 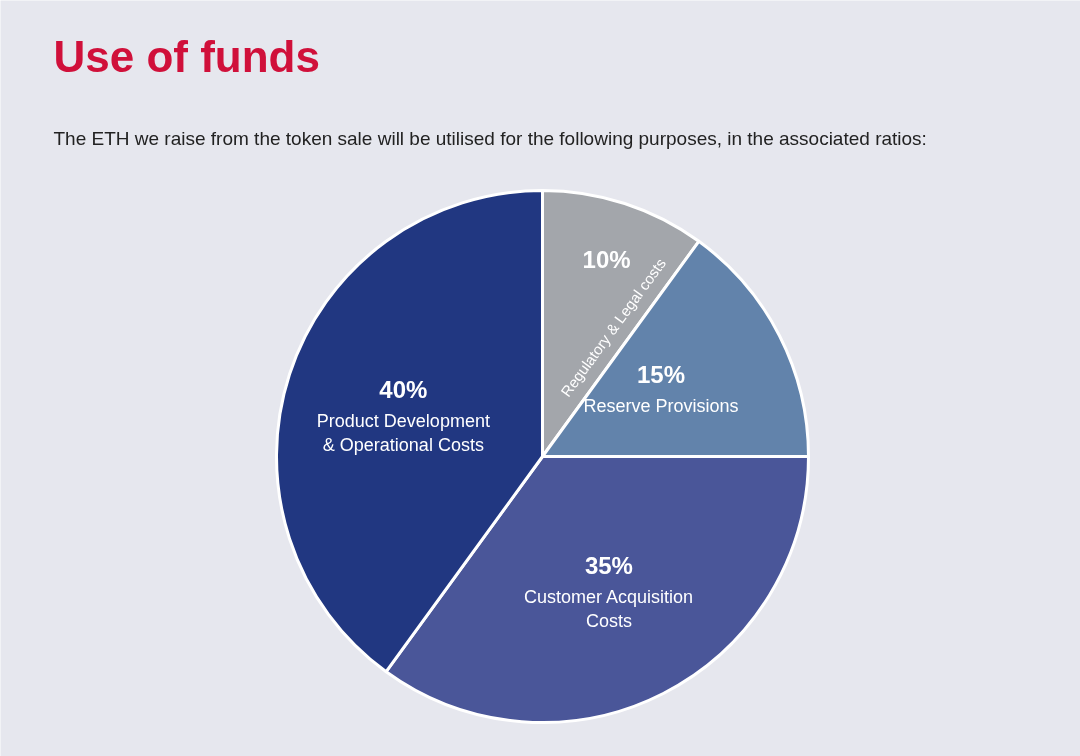 What do you see at coordinates (608, 565) in the screenshot?
I see `data-label: 35%` at bounding box center [608, 565].